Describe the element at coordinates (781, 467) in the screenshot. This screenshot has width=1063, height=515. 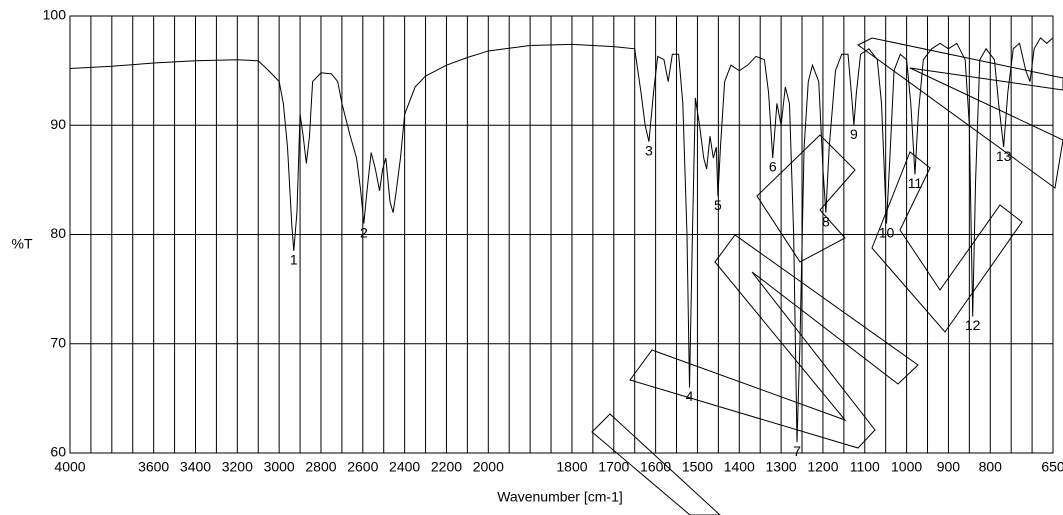
I see `x-tick-label: 1300` at that location.